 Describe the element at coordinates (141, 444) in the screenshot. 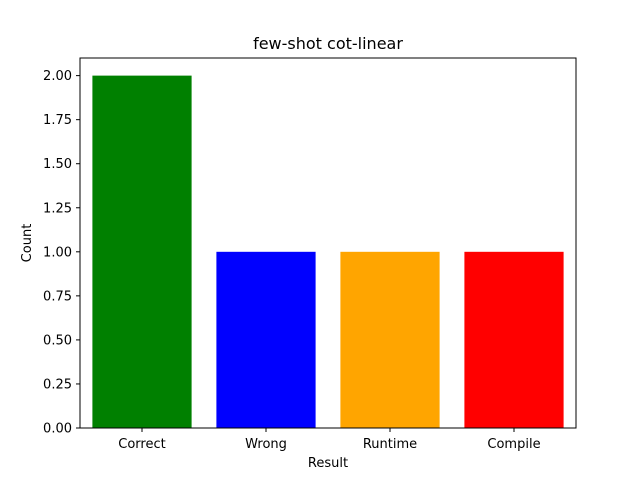

I see `x-tick-label: Correct` at that location.